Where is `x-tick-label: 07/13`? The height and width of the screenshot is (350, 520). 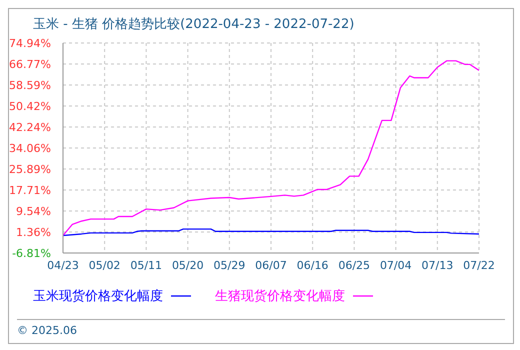 x-tick-label: 07/13 is located at coordinates (438, 265).